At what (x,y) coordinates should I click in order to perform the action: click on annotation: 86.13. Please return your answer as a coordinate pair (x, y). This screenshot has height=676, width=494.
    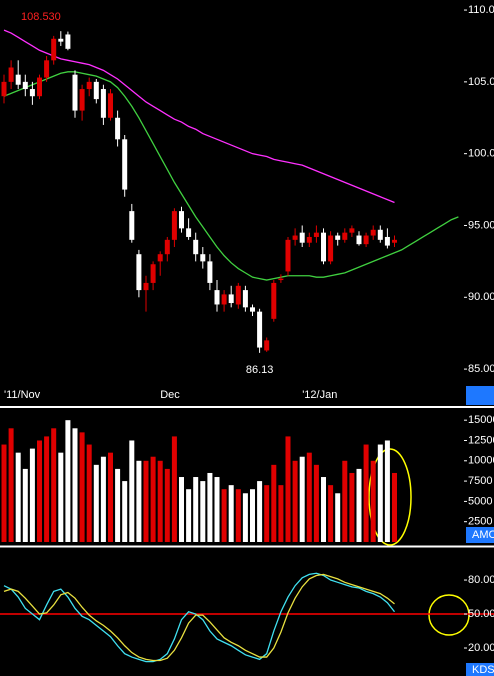
    Looking at the image, I should click on (260, 370).